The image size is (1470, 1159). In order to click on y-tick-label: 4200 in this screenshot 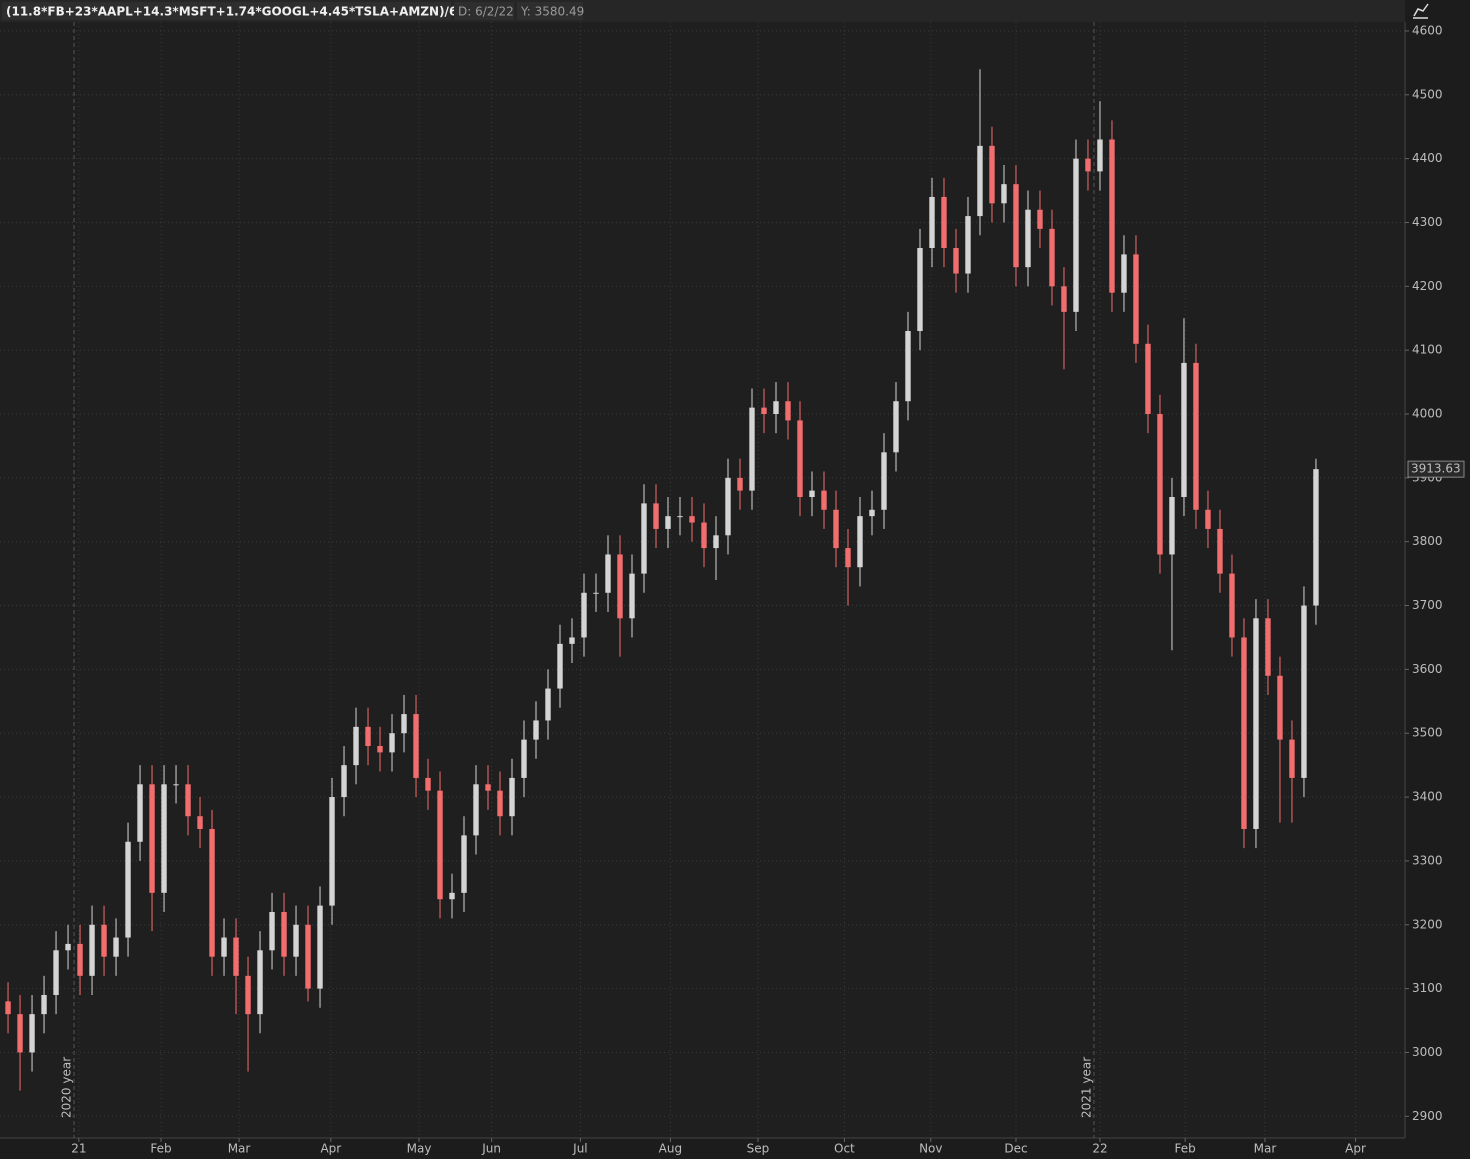, I will do `click(1427, 286)`.